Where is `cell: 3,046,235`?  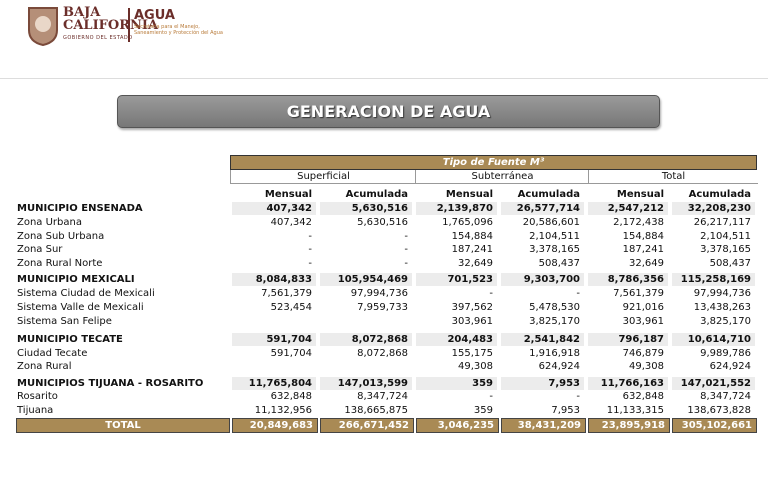
cell: 3,046,235 is located at coordinates (457, 425).